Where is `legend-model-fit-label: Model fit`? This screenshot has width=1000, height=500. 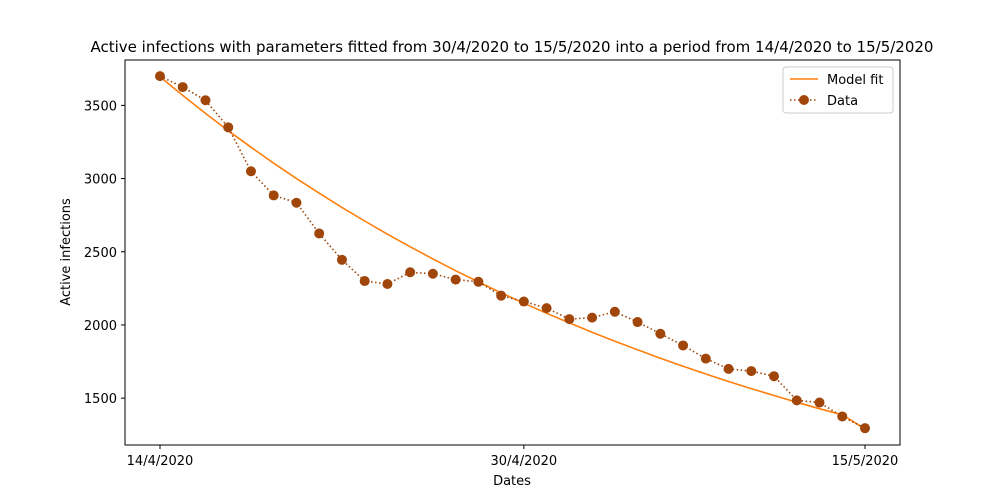
legend-model-fit-label: Model fit is located at coordinates (855, 80).